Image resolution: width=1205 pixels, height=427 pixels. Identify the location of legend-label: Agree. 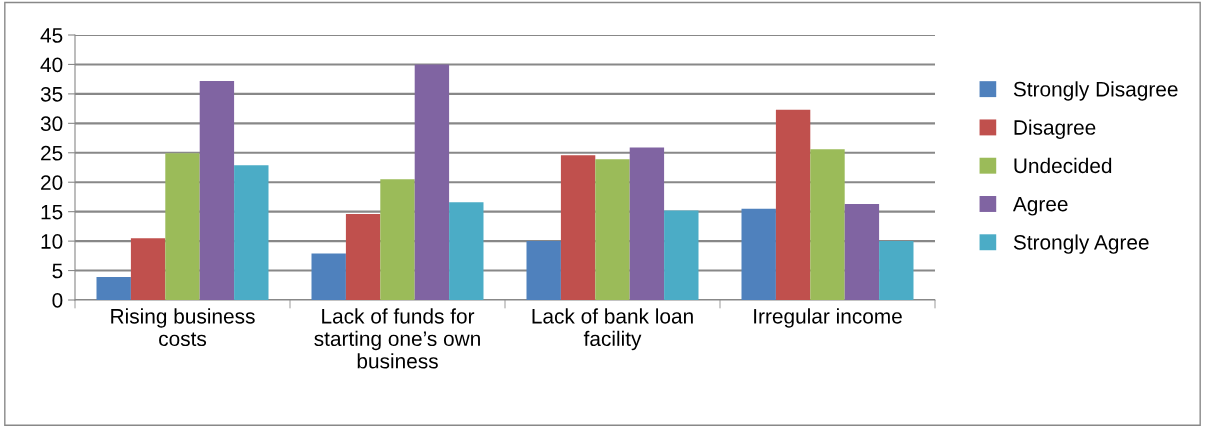
(1040, 206).